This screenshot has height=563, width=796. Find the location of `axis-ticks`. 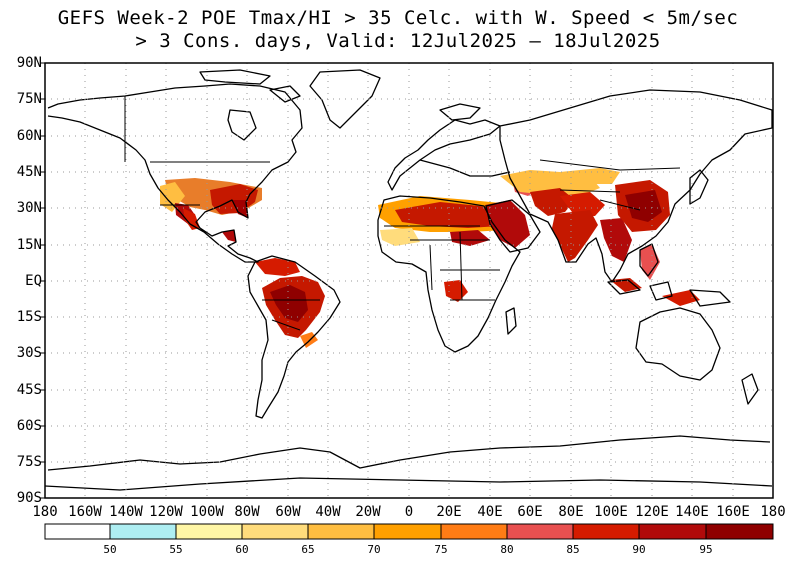

axis-ticks is located at coordinates (42, 280).